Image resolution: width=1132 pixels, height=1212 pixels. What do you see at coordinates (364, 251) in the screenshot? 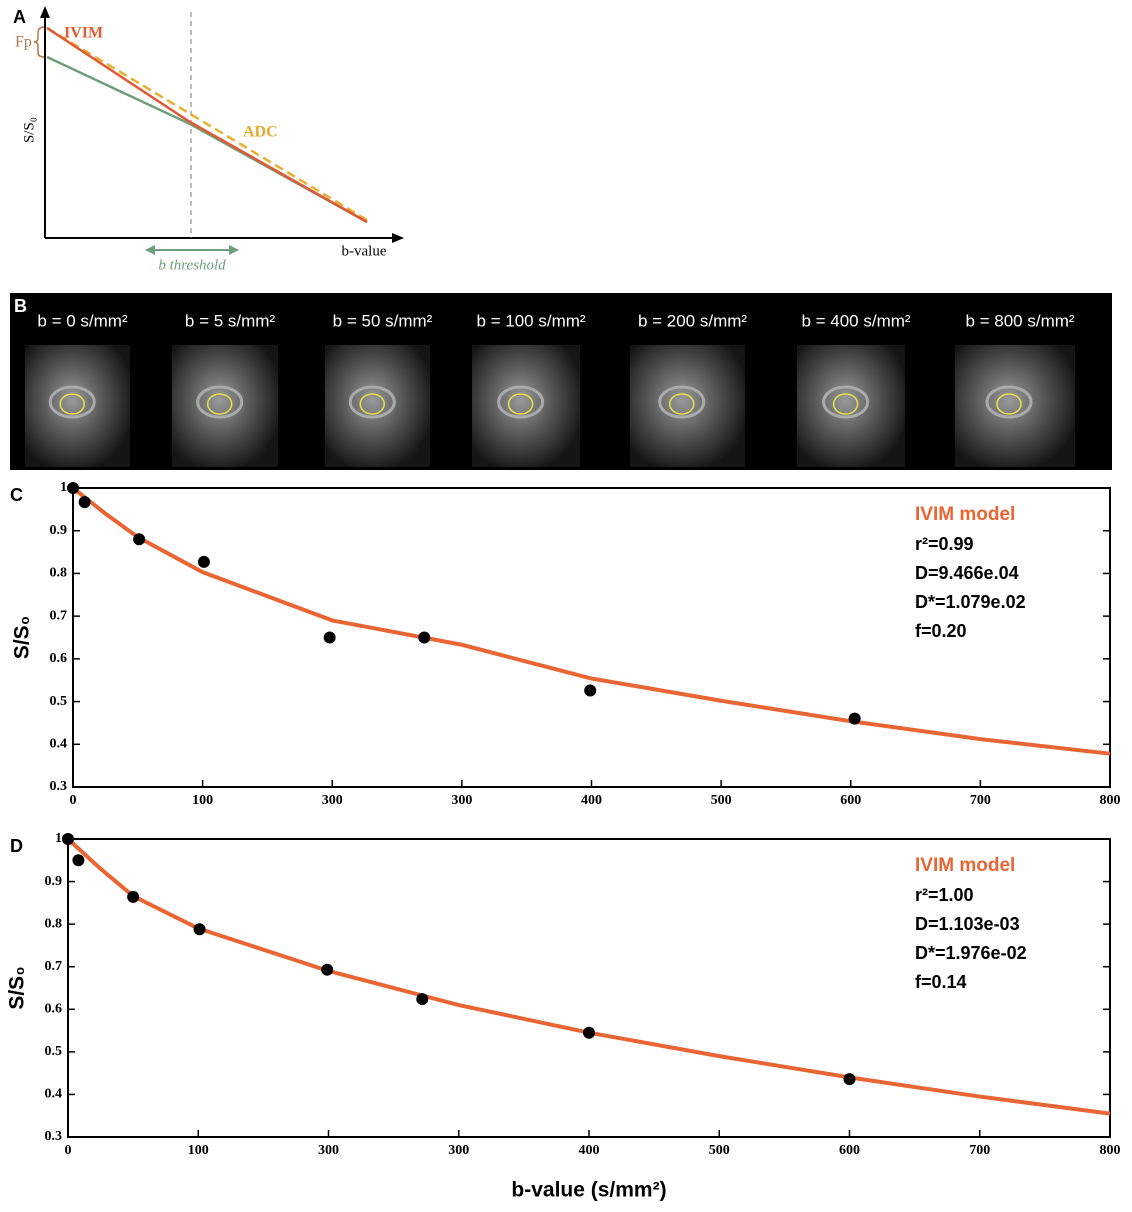
I see `x-axis-label: b-value` at bounding box center [364, 251].